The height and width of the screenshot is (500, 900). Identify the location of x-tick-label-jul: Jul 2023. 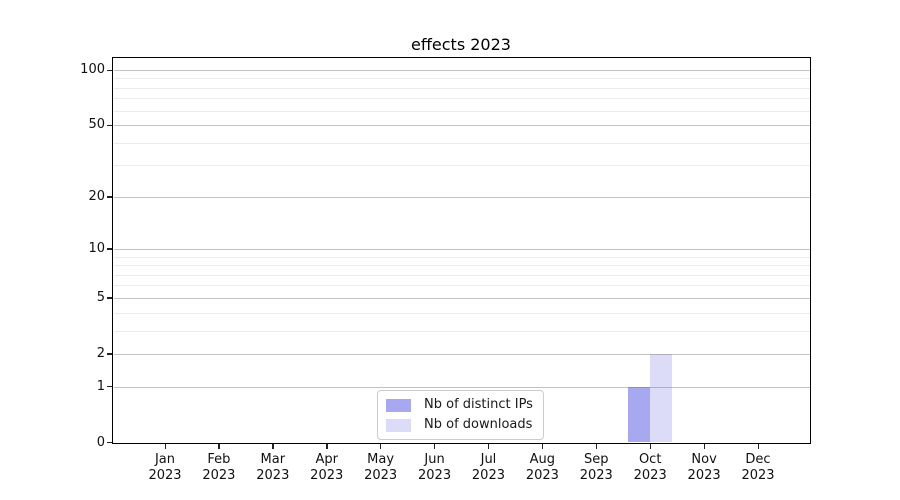
(488, 467).